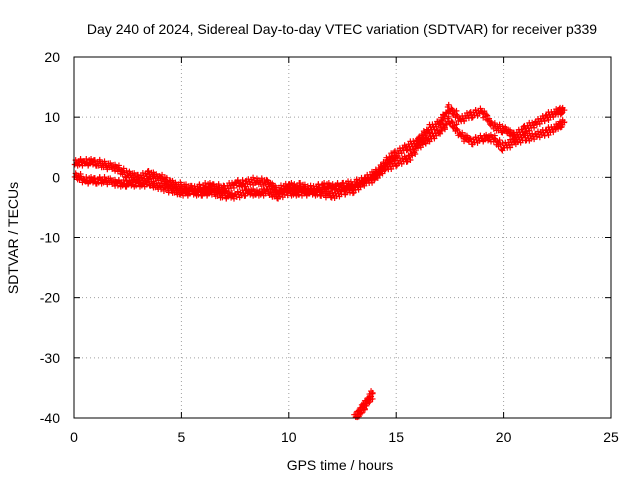 This screenshot has height=480, width=640. Describe the element at coordinates (319, 157) in the screenshot. I see `series-lower-band` at that location.